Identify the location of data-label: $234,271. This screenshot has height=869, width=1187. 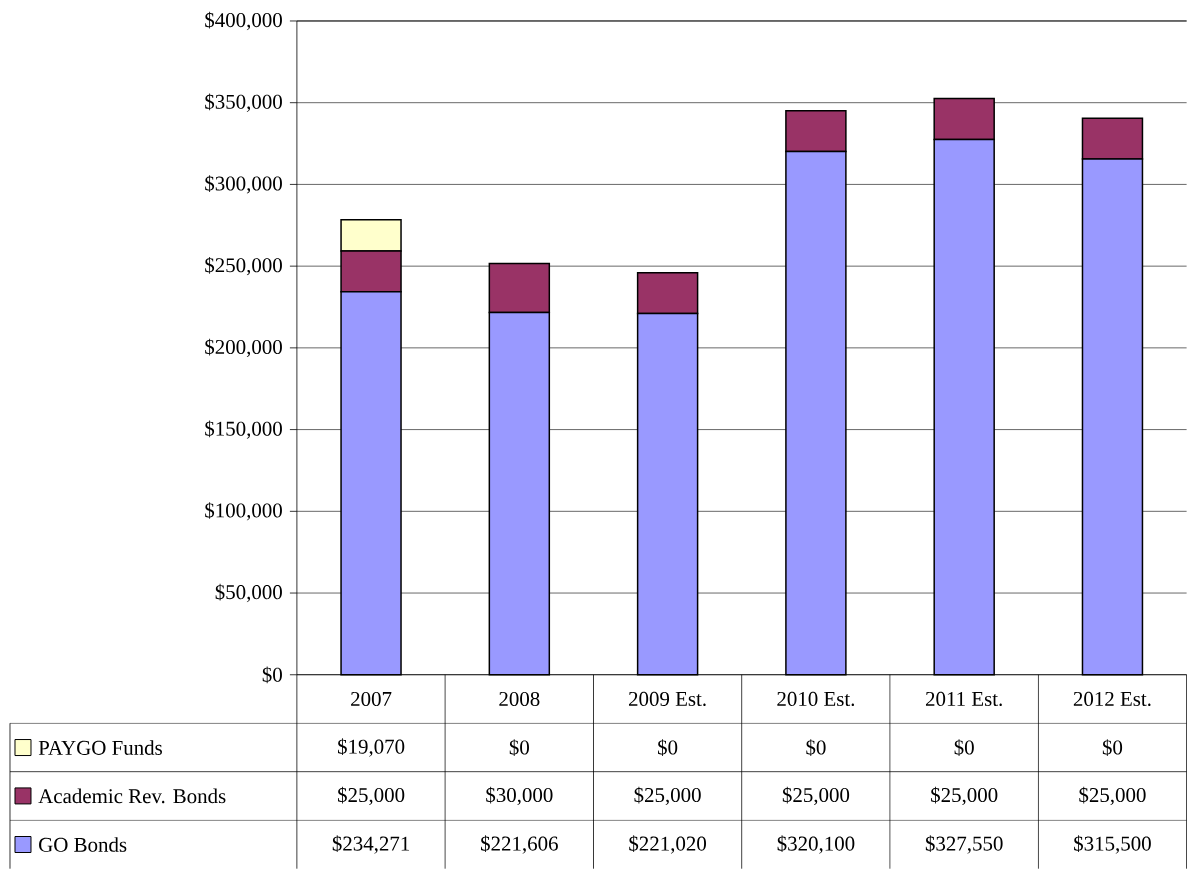
(371, 844).